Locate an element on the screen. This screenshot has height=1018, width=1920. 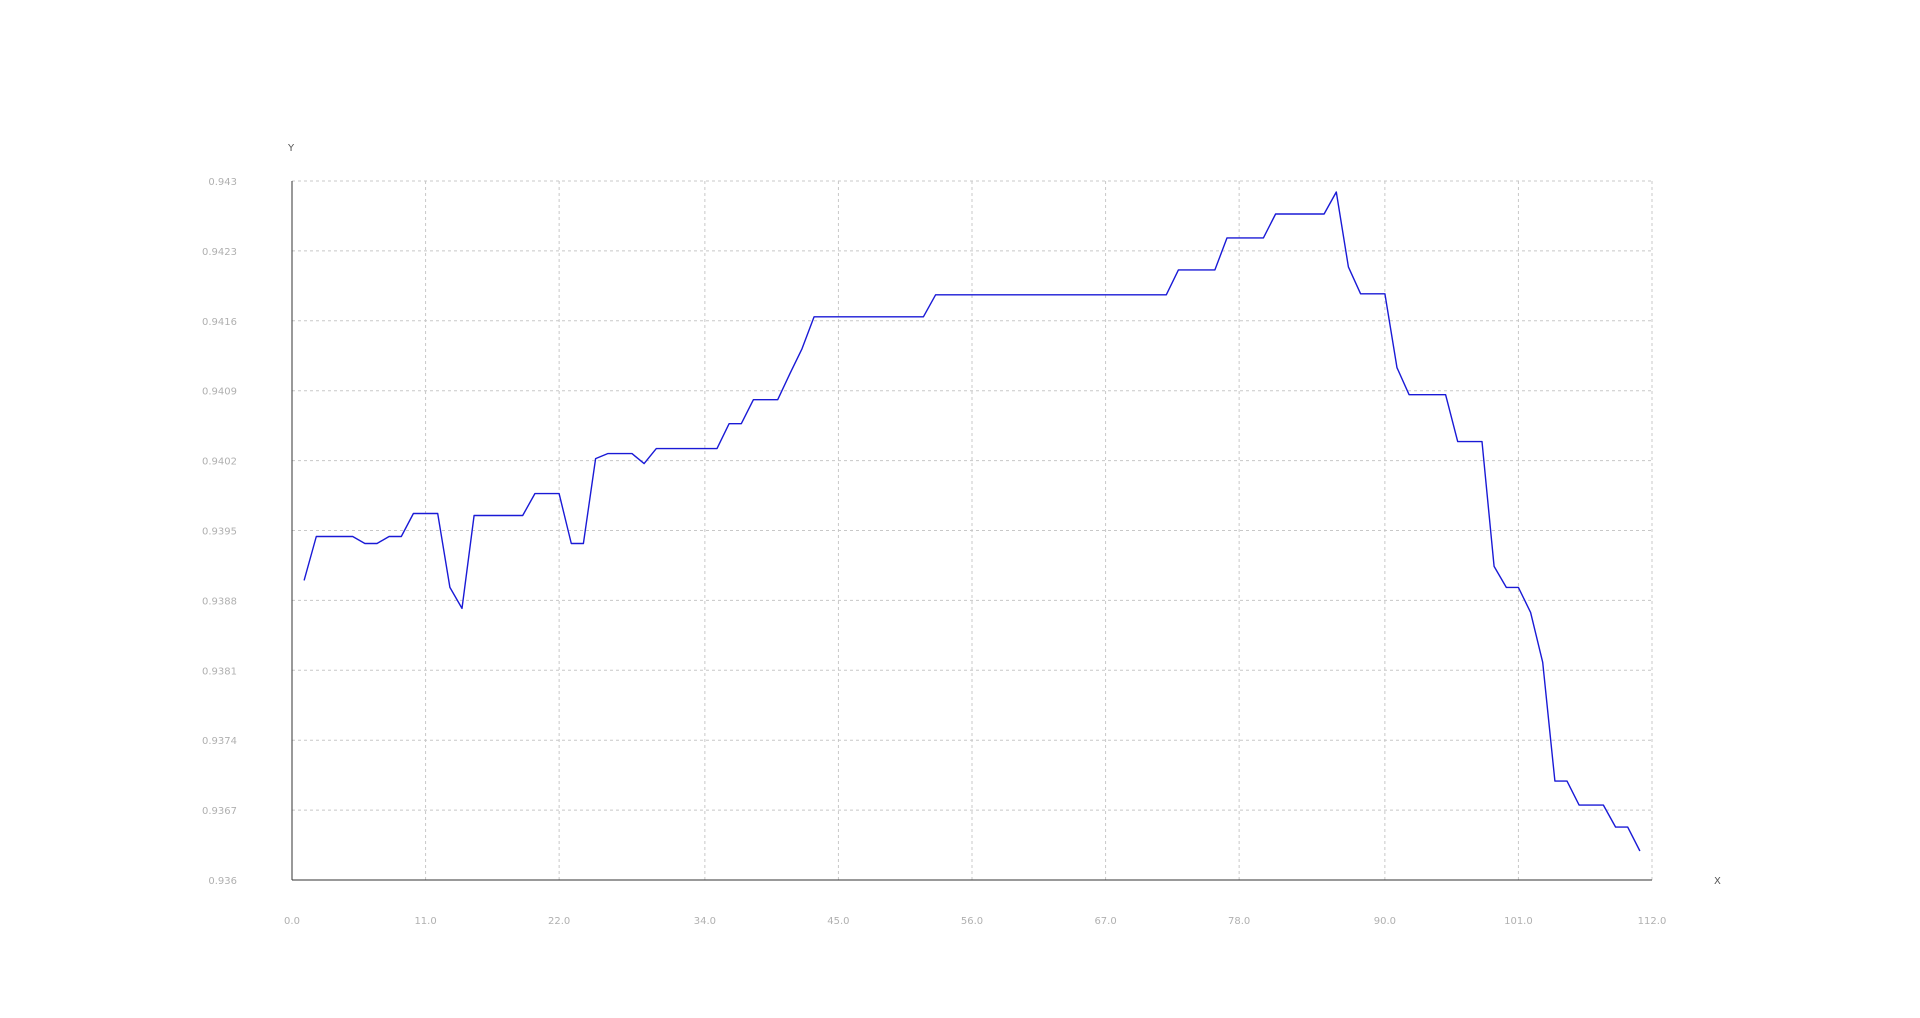
x-tick-label: 112.0 is located at coordinates (1652, 921).